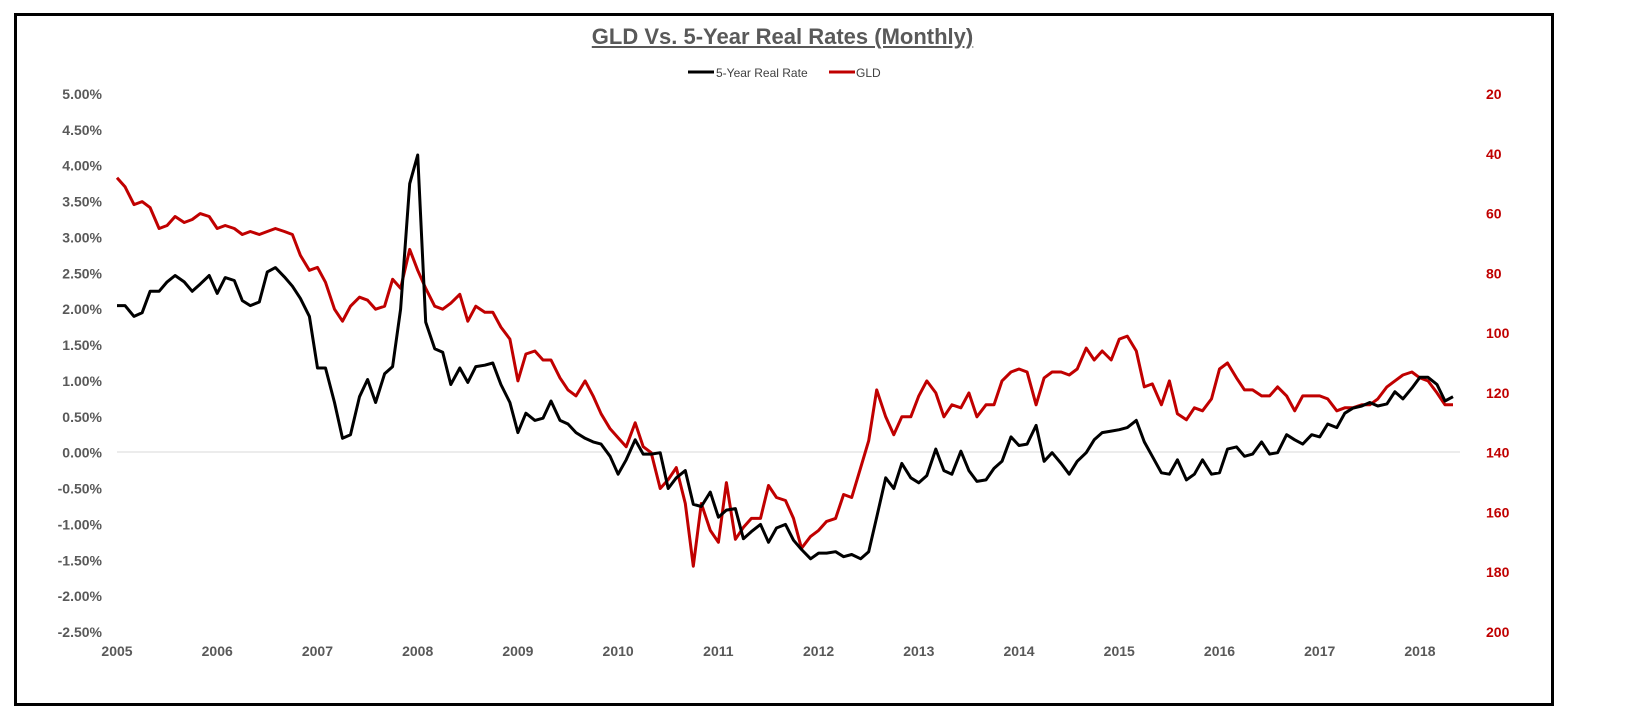 The height and width of the screenshot is (722, 1639). Describe the element at coordinates (82, 202) in the screenshot. I see `left-tick-label: 3.50%` at that location.